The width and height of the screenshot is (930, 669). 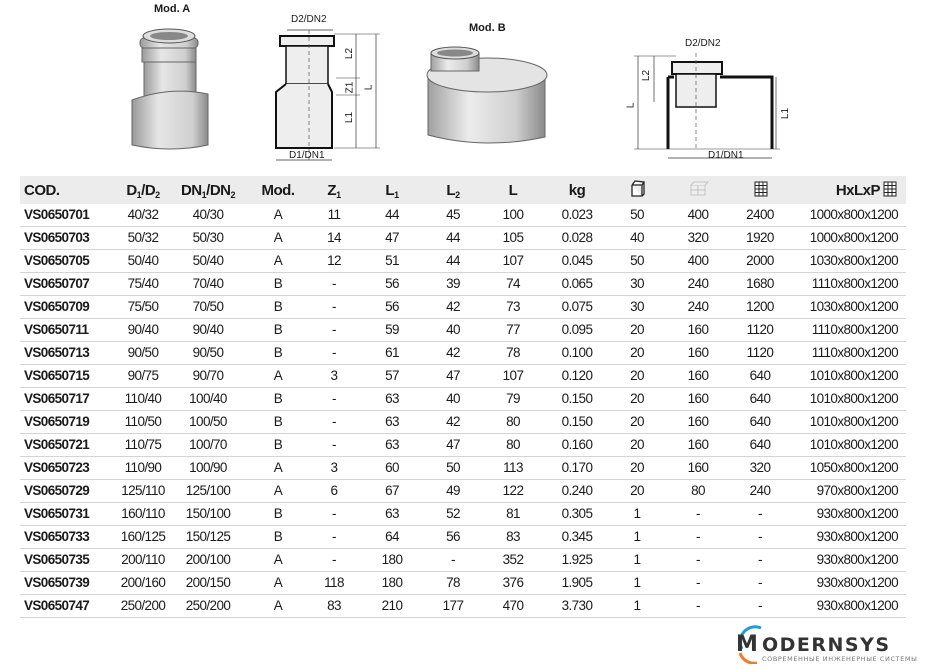 What do you see at coordinates (143, 237) in the screenshot?
I see `cell-d1-d2: 50/32` at bounding box center [143, 237].